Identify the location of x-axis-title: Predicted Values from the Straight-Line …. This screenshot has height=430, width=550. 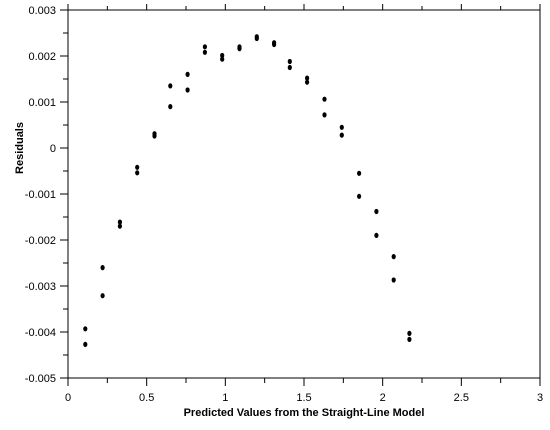
(304, 413).